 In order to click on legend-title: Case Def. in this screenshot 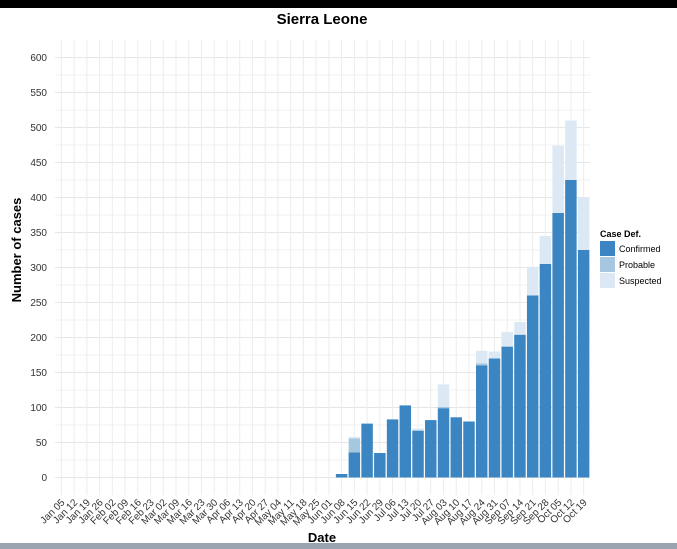, I will do `click(620, 234)`.